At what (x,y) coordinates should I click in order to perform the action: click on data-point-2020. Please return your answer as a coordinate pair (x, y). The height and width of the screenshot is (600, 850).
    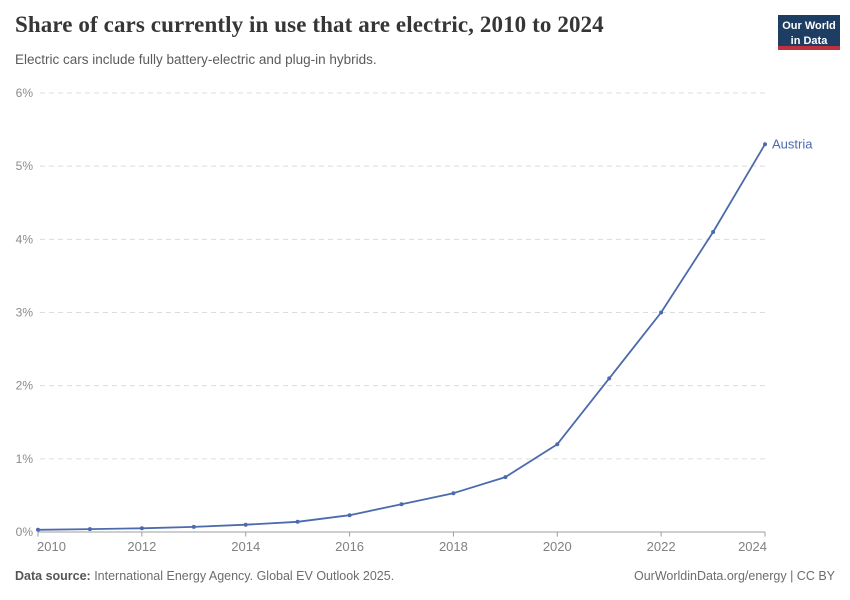
    Looking at the image, I should click on (557, 444).